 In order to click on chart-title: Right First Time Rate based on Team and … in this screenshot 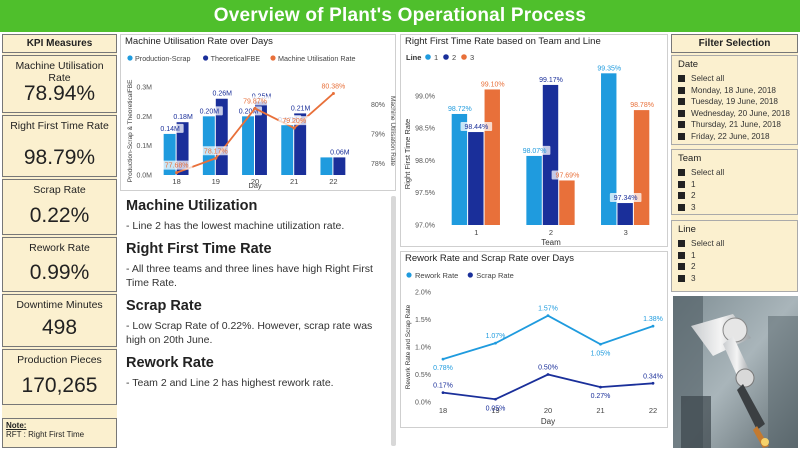, I will do `click(503, 41)`.